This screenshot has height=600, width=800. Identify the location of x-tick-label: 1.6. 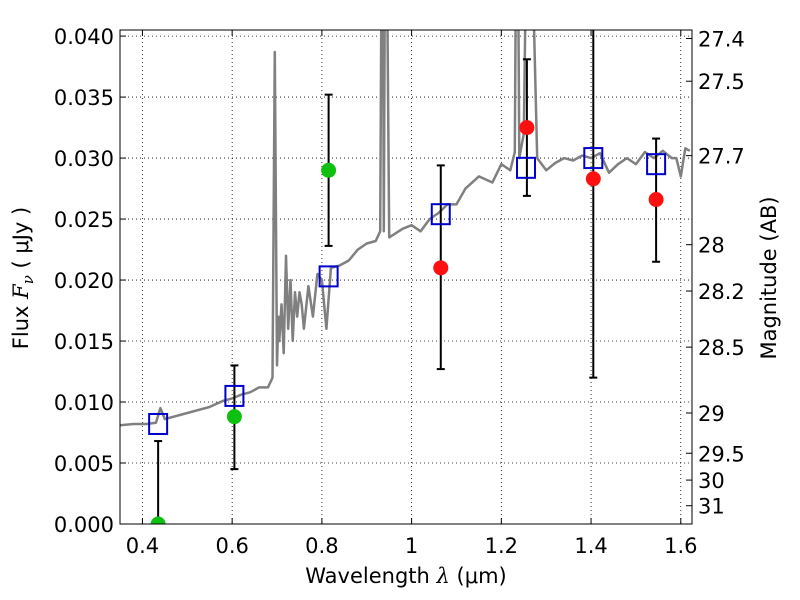
(680, 546).